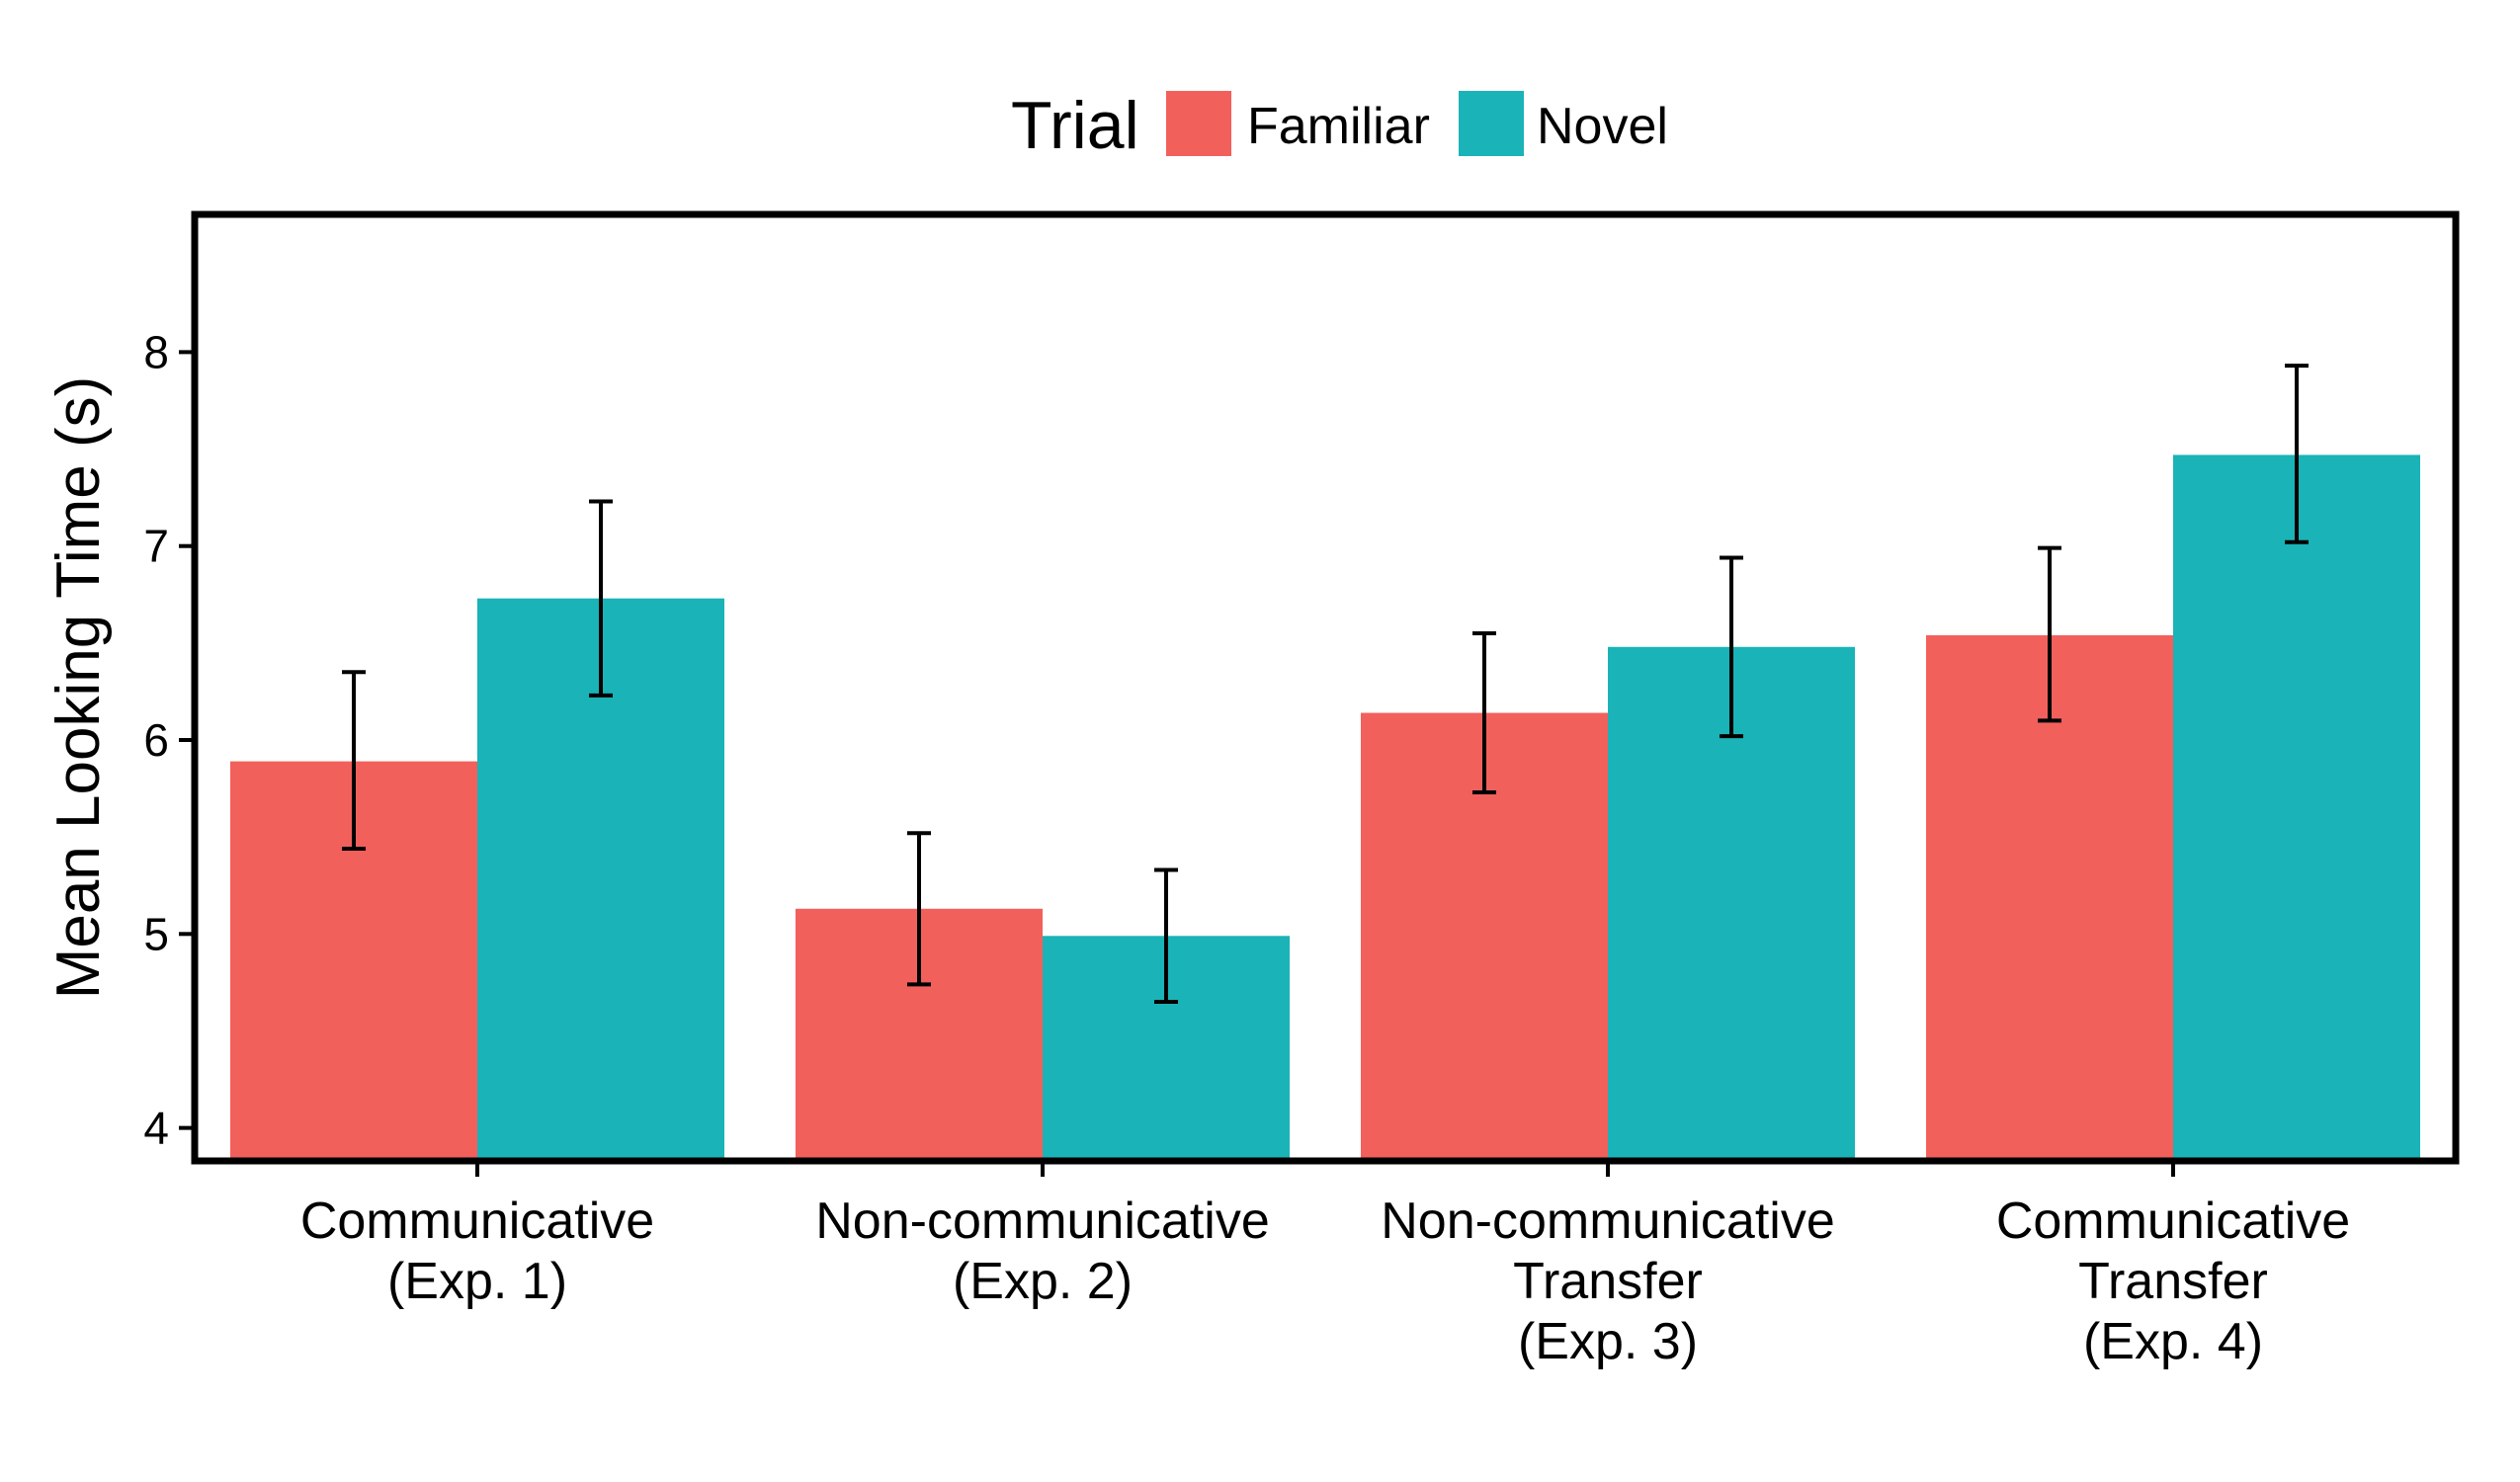 The height and width of the screenshot is (1482, 2520). What do you see at coordinates (78, 688) in the screenshot?
I see `y-axis-title: Mean Looking Time (s)` at bounding box center [78, 688].